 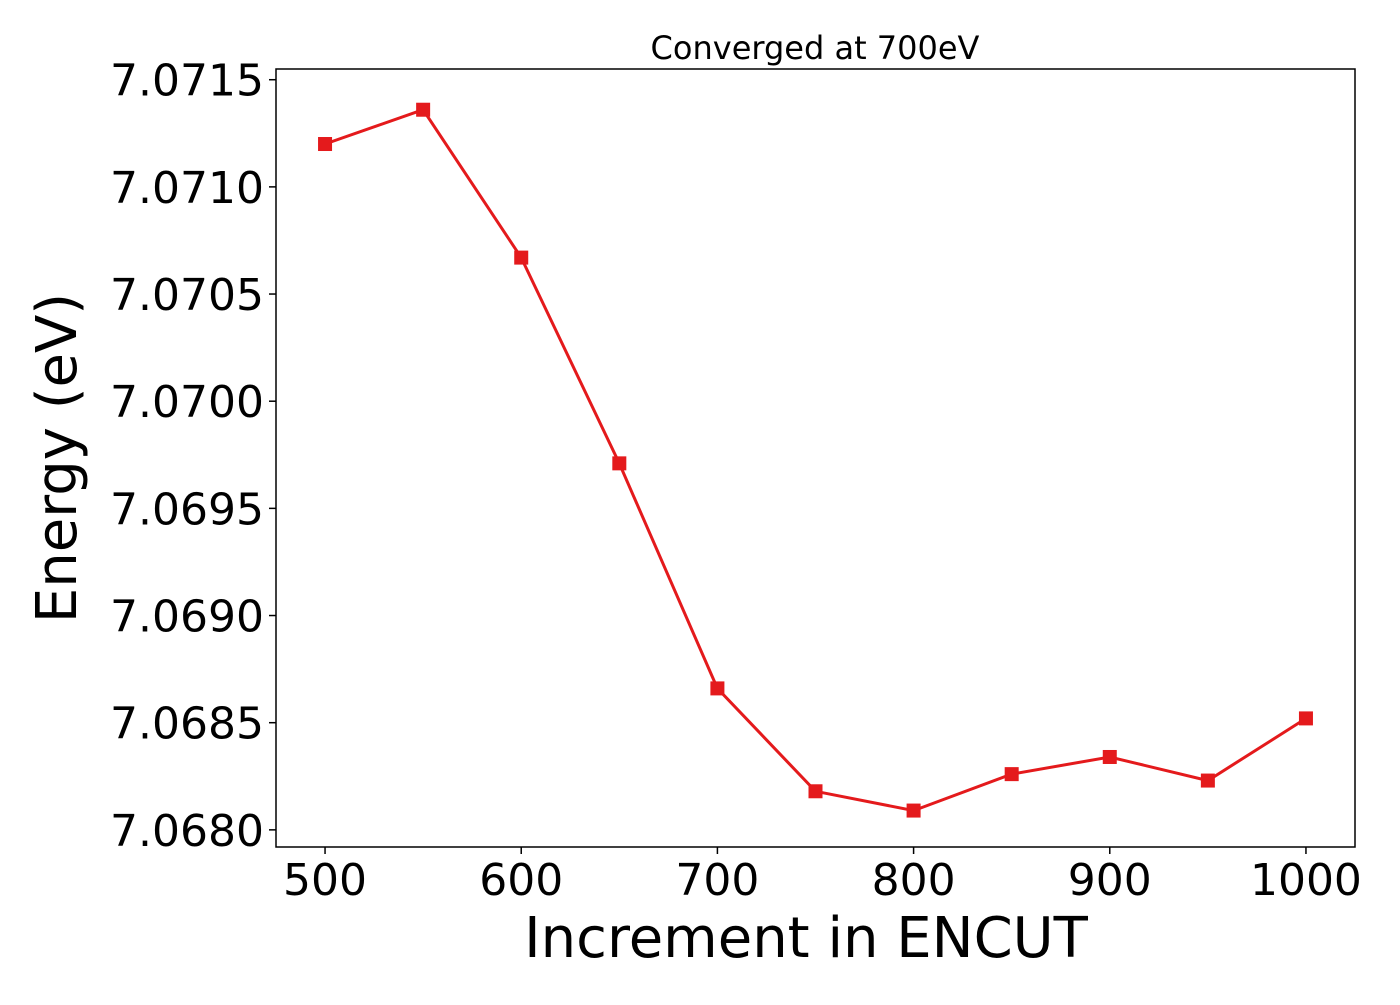 What do you see at coordinates (187, 831) in the screenshot?
I see `y-tick-label: 7.0680` at bounding box center [187, 831].